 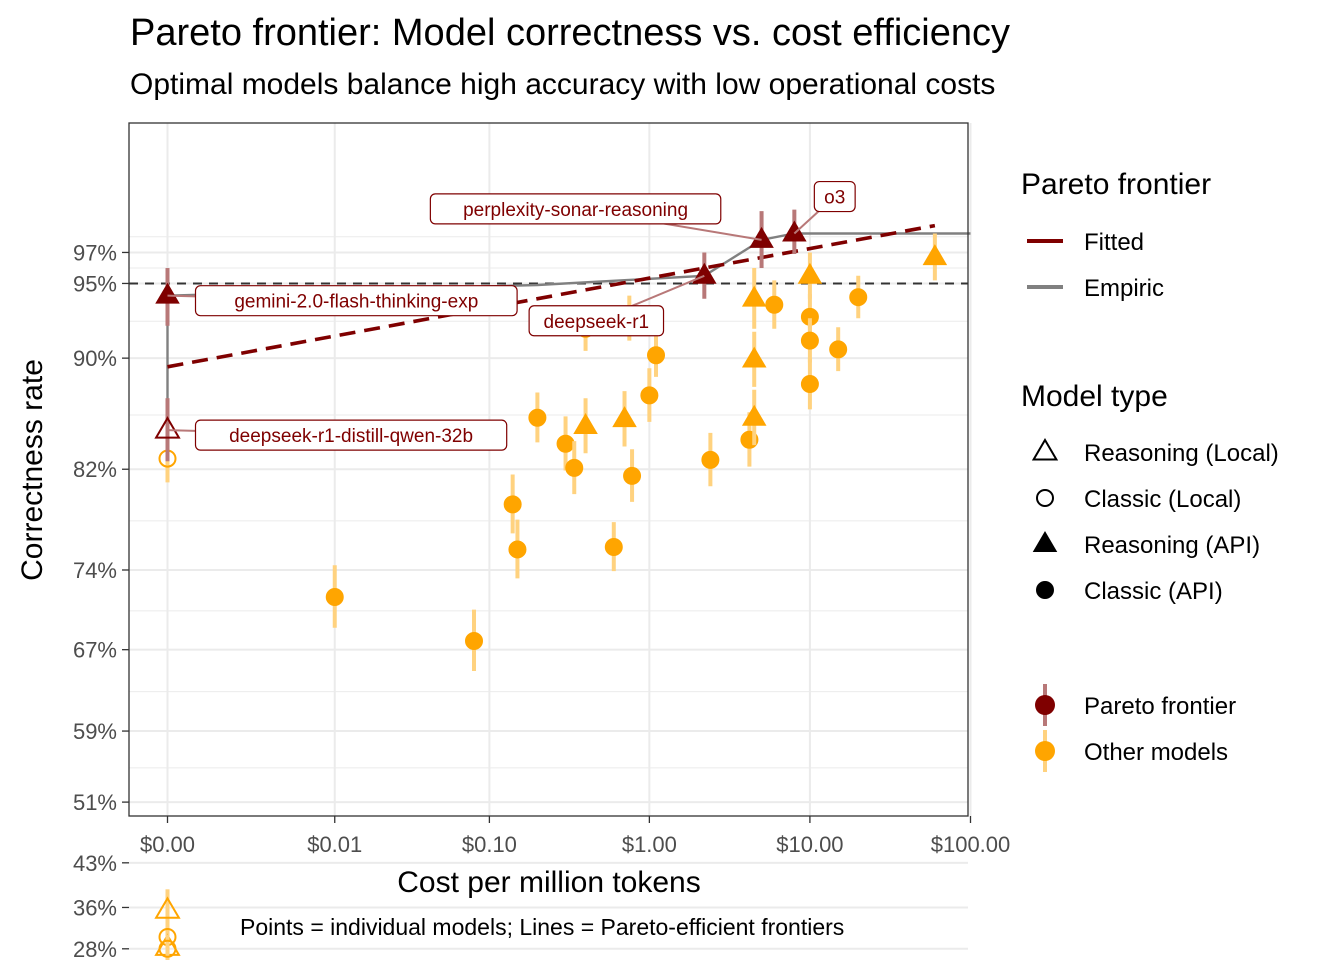 What do you see at coordinates (95, 469) in the screenshot?
I see `y-tick-label: 82%` at bounding box center [95, 469].